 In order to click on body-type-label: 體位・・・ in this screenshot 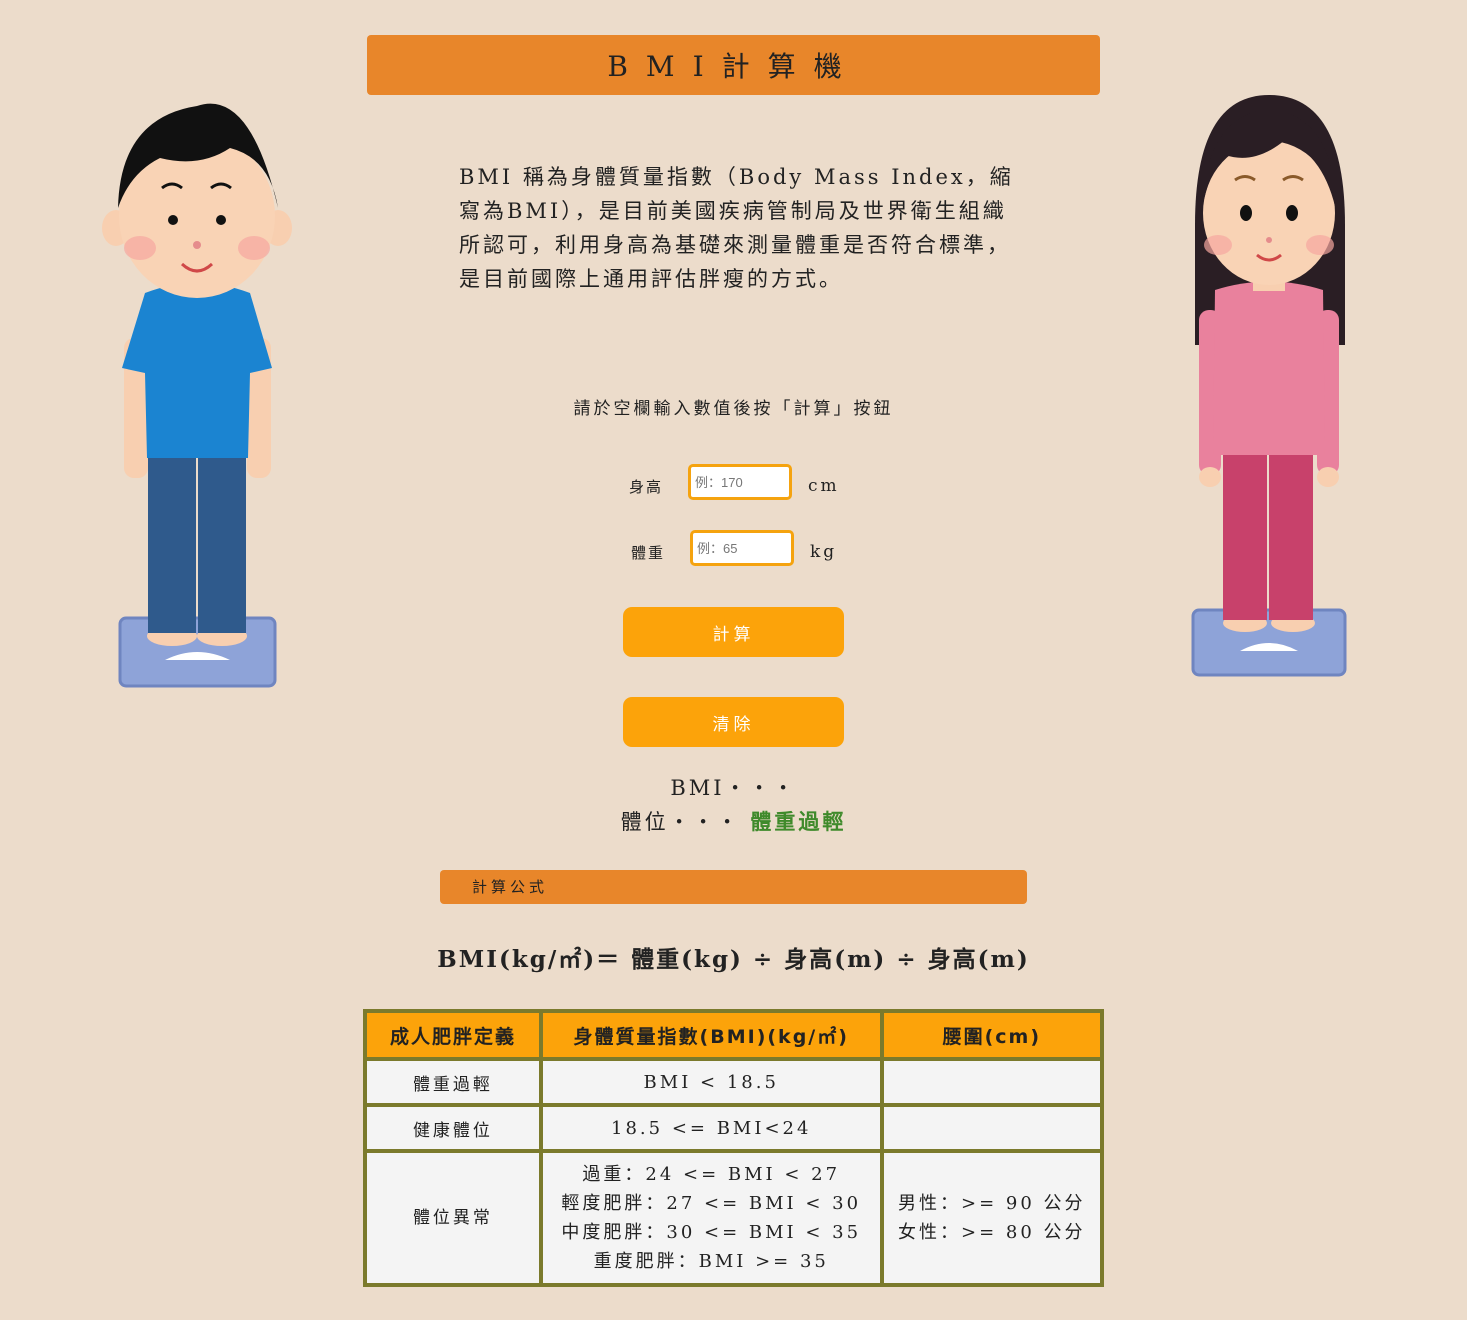, I will do `click(680, 822)`.